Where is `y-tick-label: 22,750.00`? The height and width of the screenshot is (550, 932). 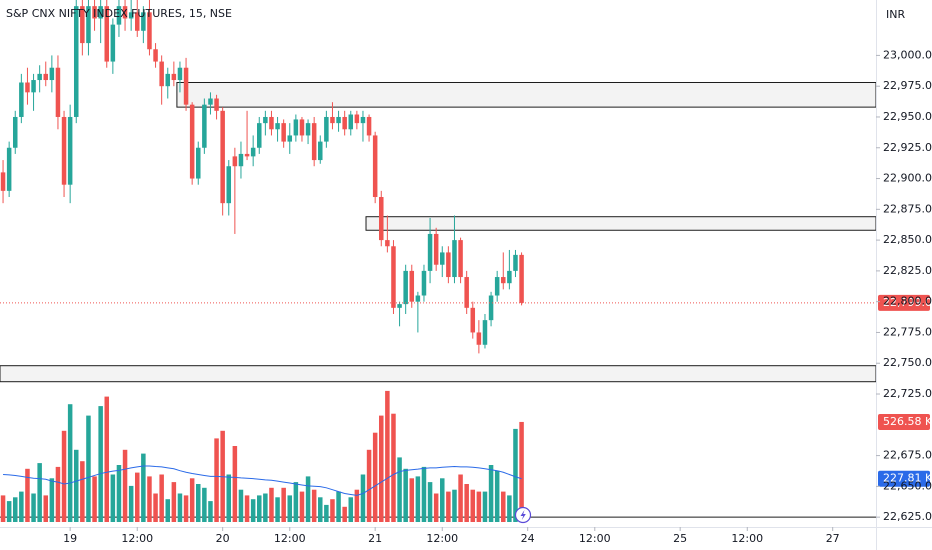 y-tick-label: 22,750.00 is located at coordinates (907, 362).